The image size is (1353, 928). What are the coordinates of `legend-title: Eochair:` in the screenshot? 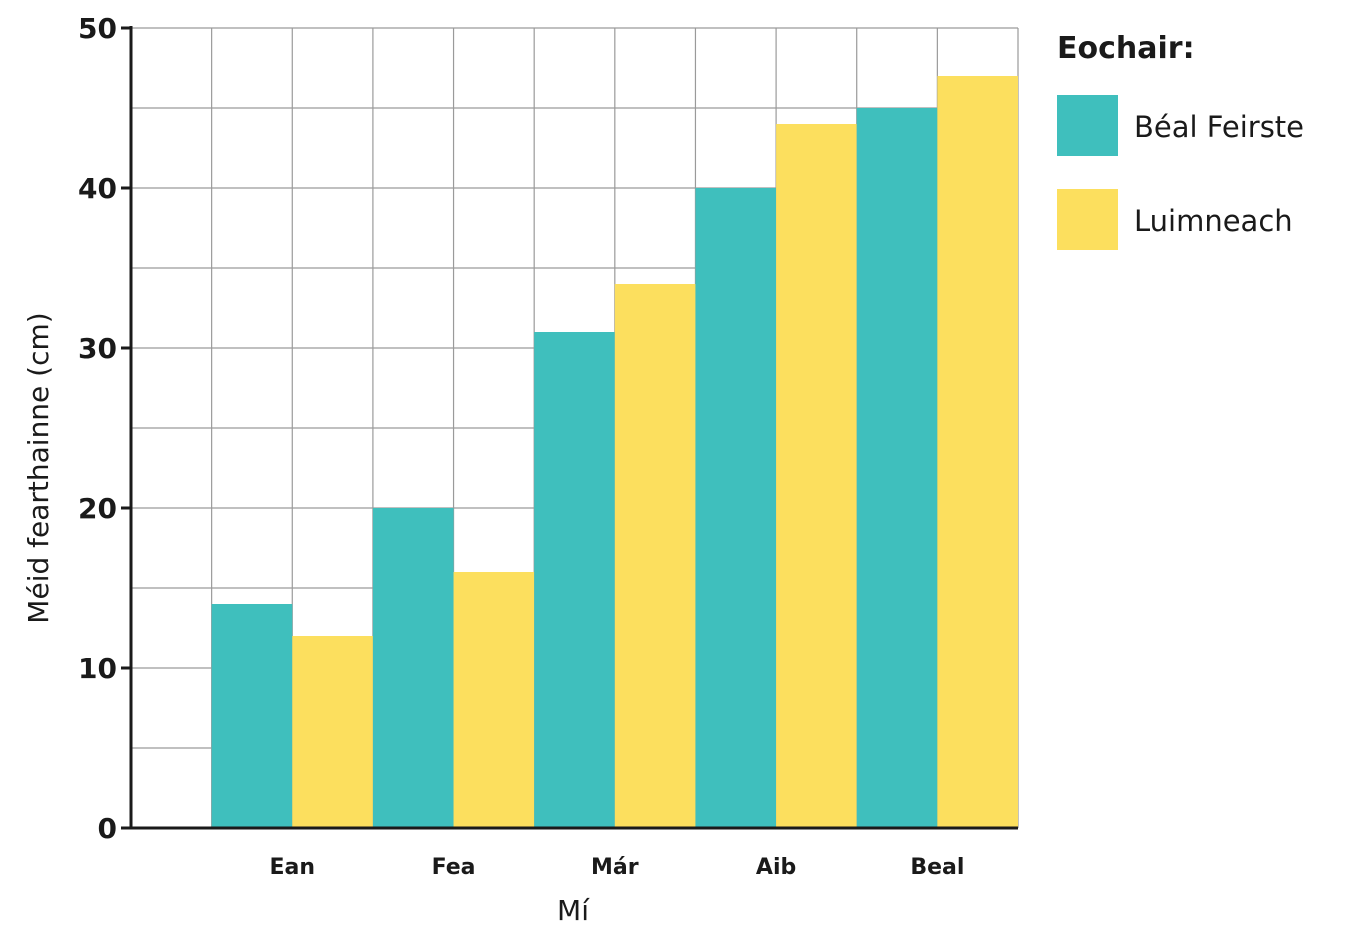 It's located at (1126, 48).